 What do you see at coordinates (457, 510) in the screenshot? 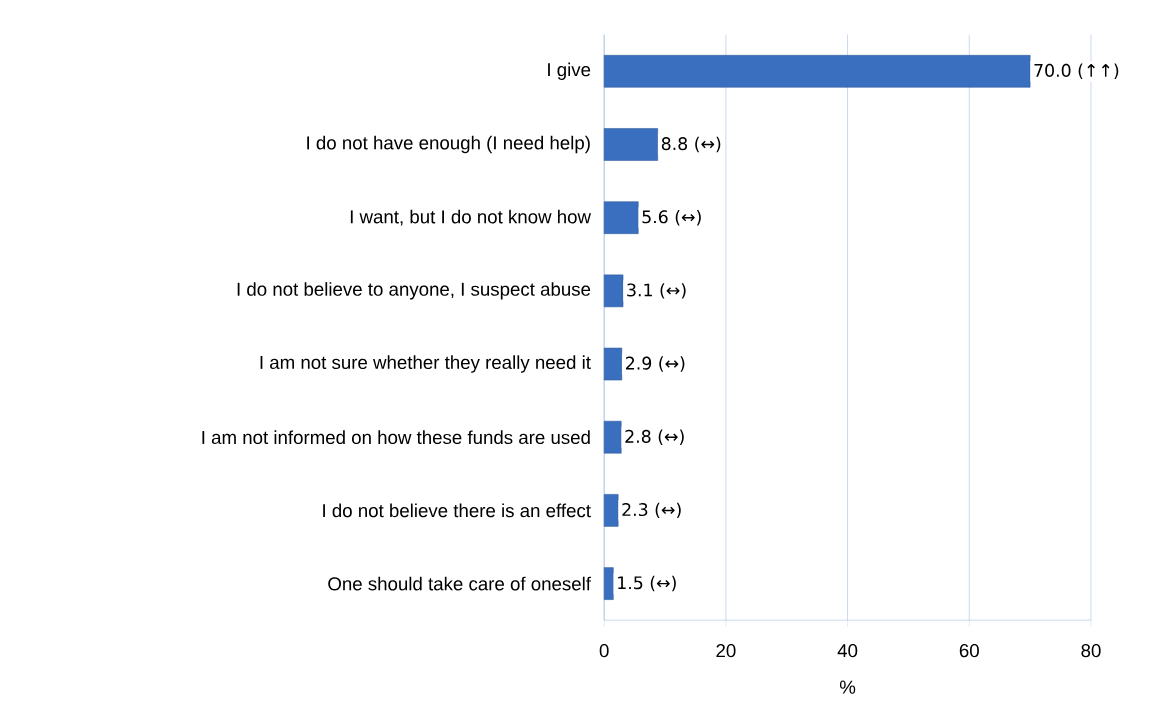
I see `y-tick-label: I do not believe there is an effect` at bounding box center [457, 510].